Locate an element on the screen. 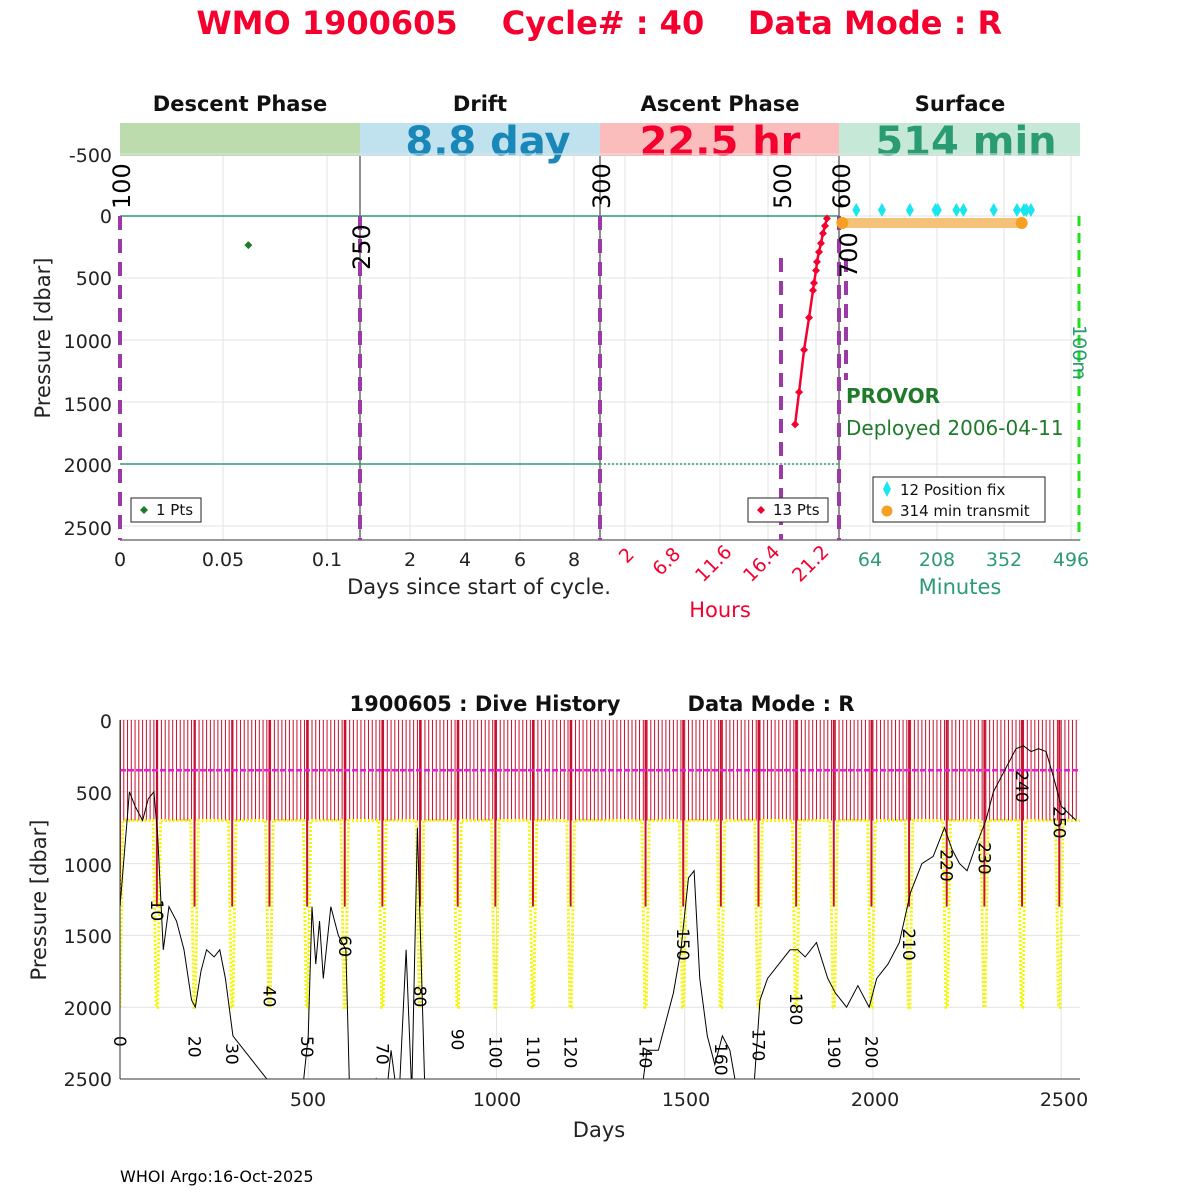  cycle-label-10: 10 is located at coordinates (156, 911).